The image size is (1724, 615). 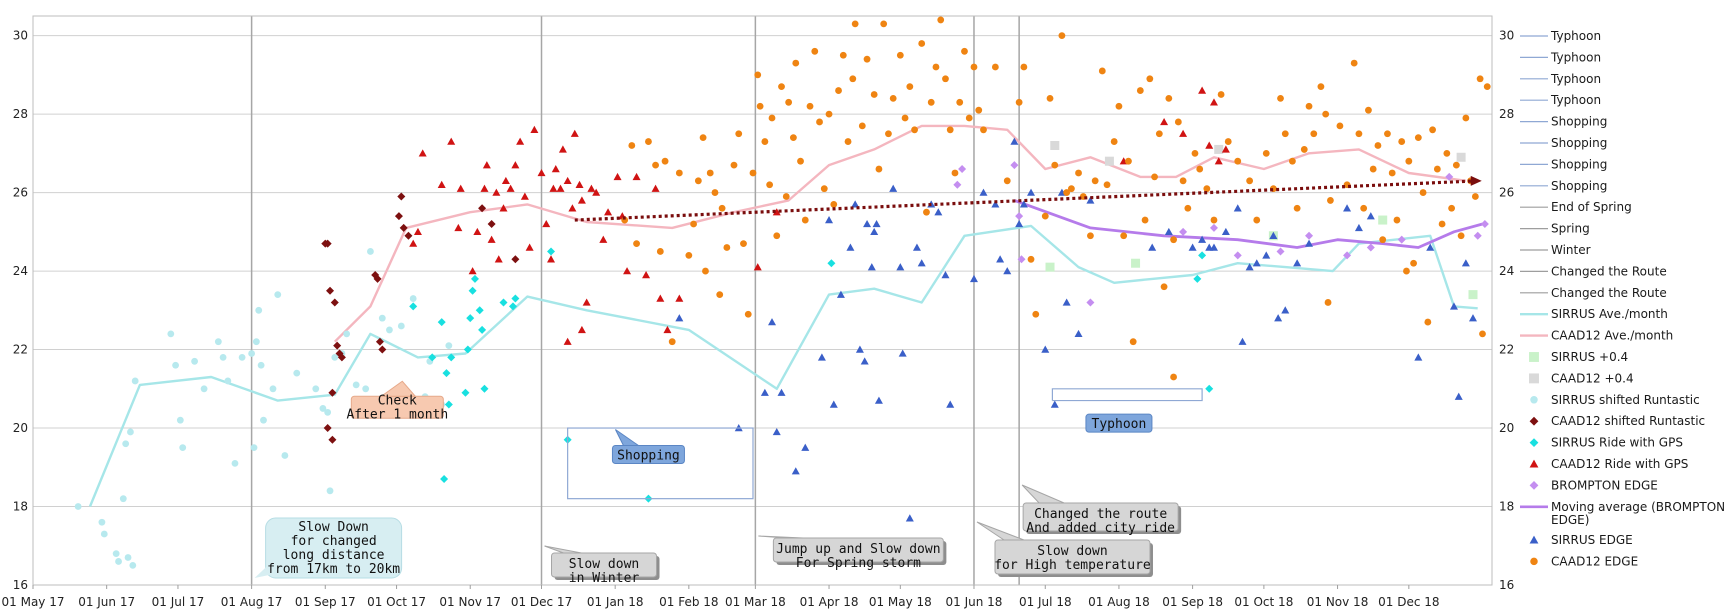 I want to click on y-tick-label-left: 20, so click(x=20, y=428).